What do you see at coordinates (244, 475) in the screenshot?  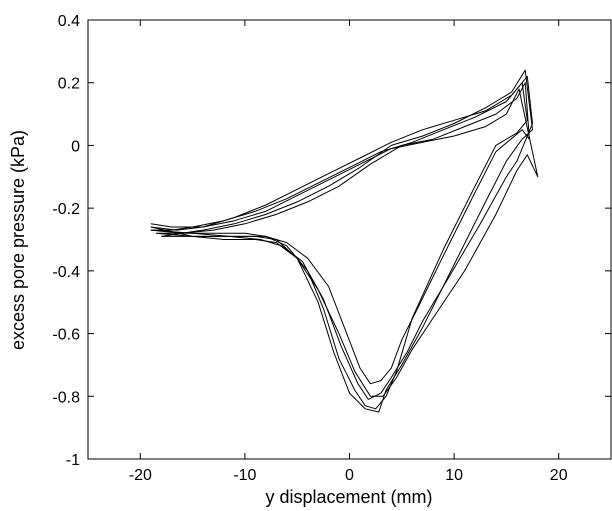 I see `x-tick-label: -10` at bounding box center [244, 475].